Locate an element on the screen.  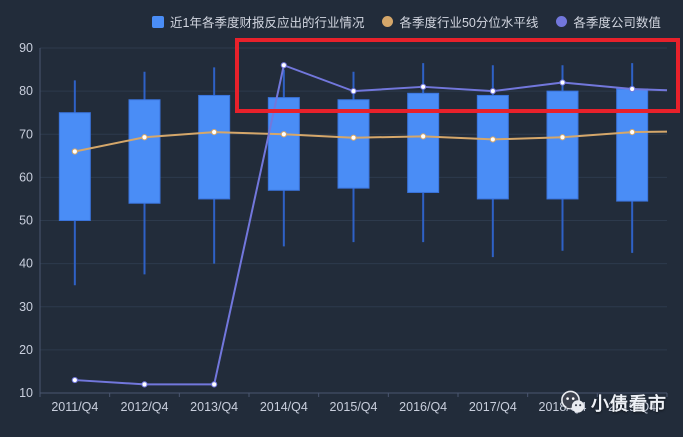
median-series-marker-icon is located at coordinates (388, 21).